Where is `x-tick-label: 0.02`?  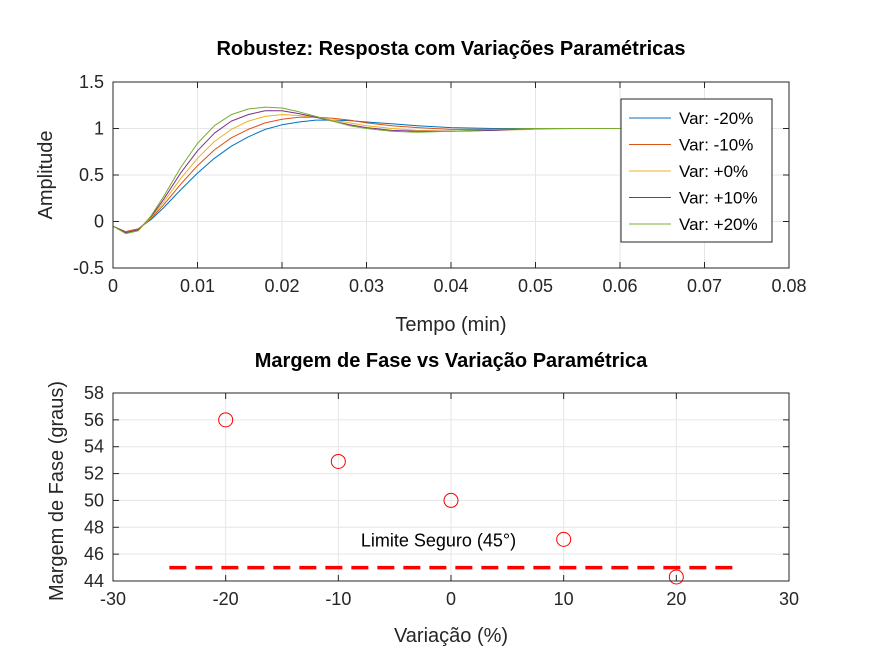 x-tick-label: 0.02 is located at coordinates (281, 286).